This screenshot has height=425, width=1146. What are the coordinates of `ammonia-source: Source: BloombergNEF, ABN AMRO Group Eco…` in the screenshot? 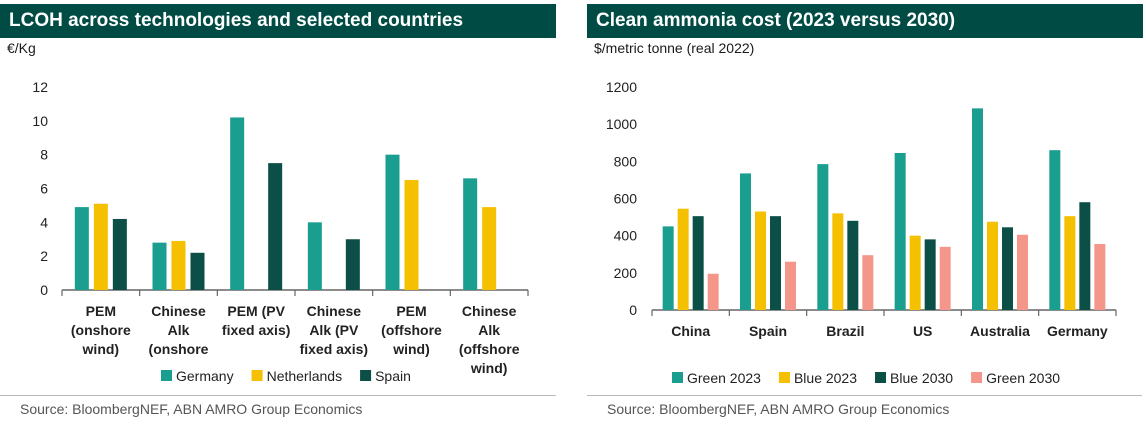 It's located at (778, 409).